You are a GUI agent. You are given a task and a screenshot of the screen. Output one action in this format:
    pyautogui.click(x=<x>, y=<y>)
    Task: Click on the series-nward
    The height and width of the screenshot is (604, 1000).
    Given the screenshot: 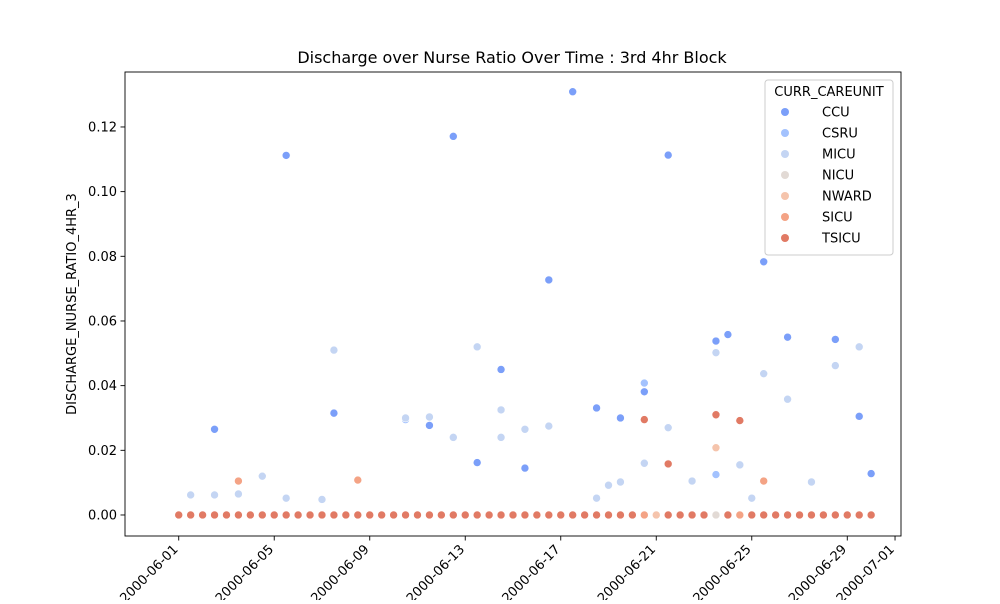 What is the action you would take?
    pyautogui.click(x=686, y=481)
    